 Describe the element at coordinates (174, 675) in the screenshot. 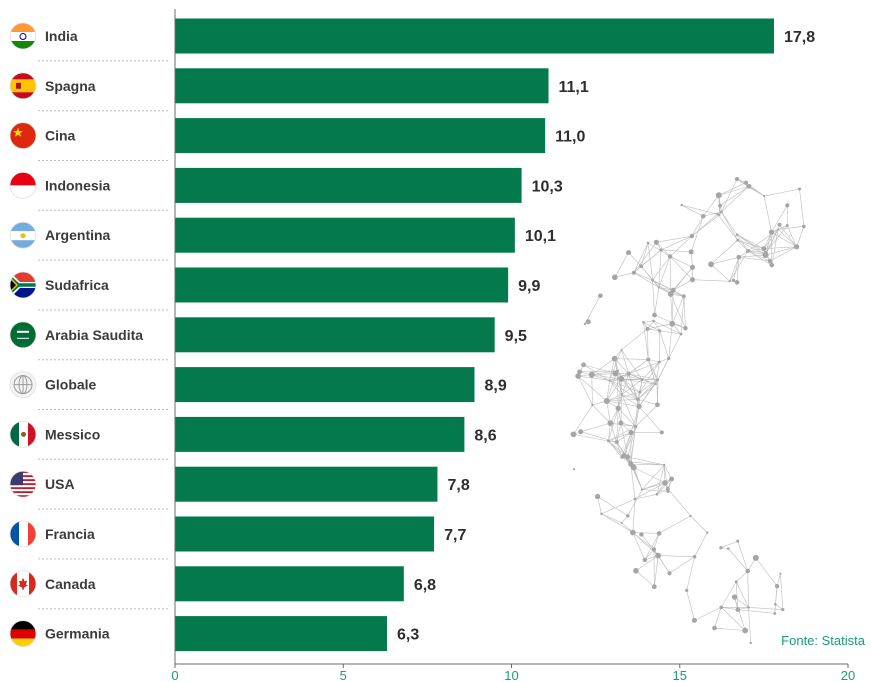

I see `x-tick-label: 0` at that location.